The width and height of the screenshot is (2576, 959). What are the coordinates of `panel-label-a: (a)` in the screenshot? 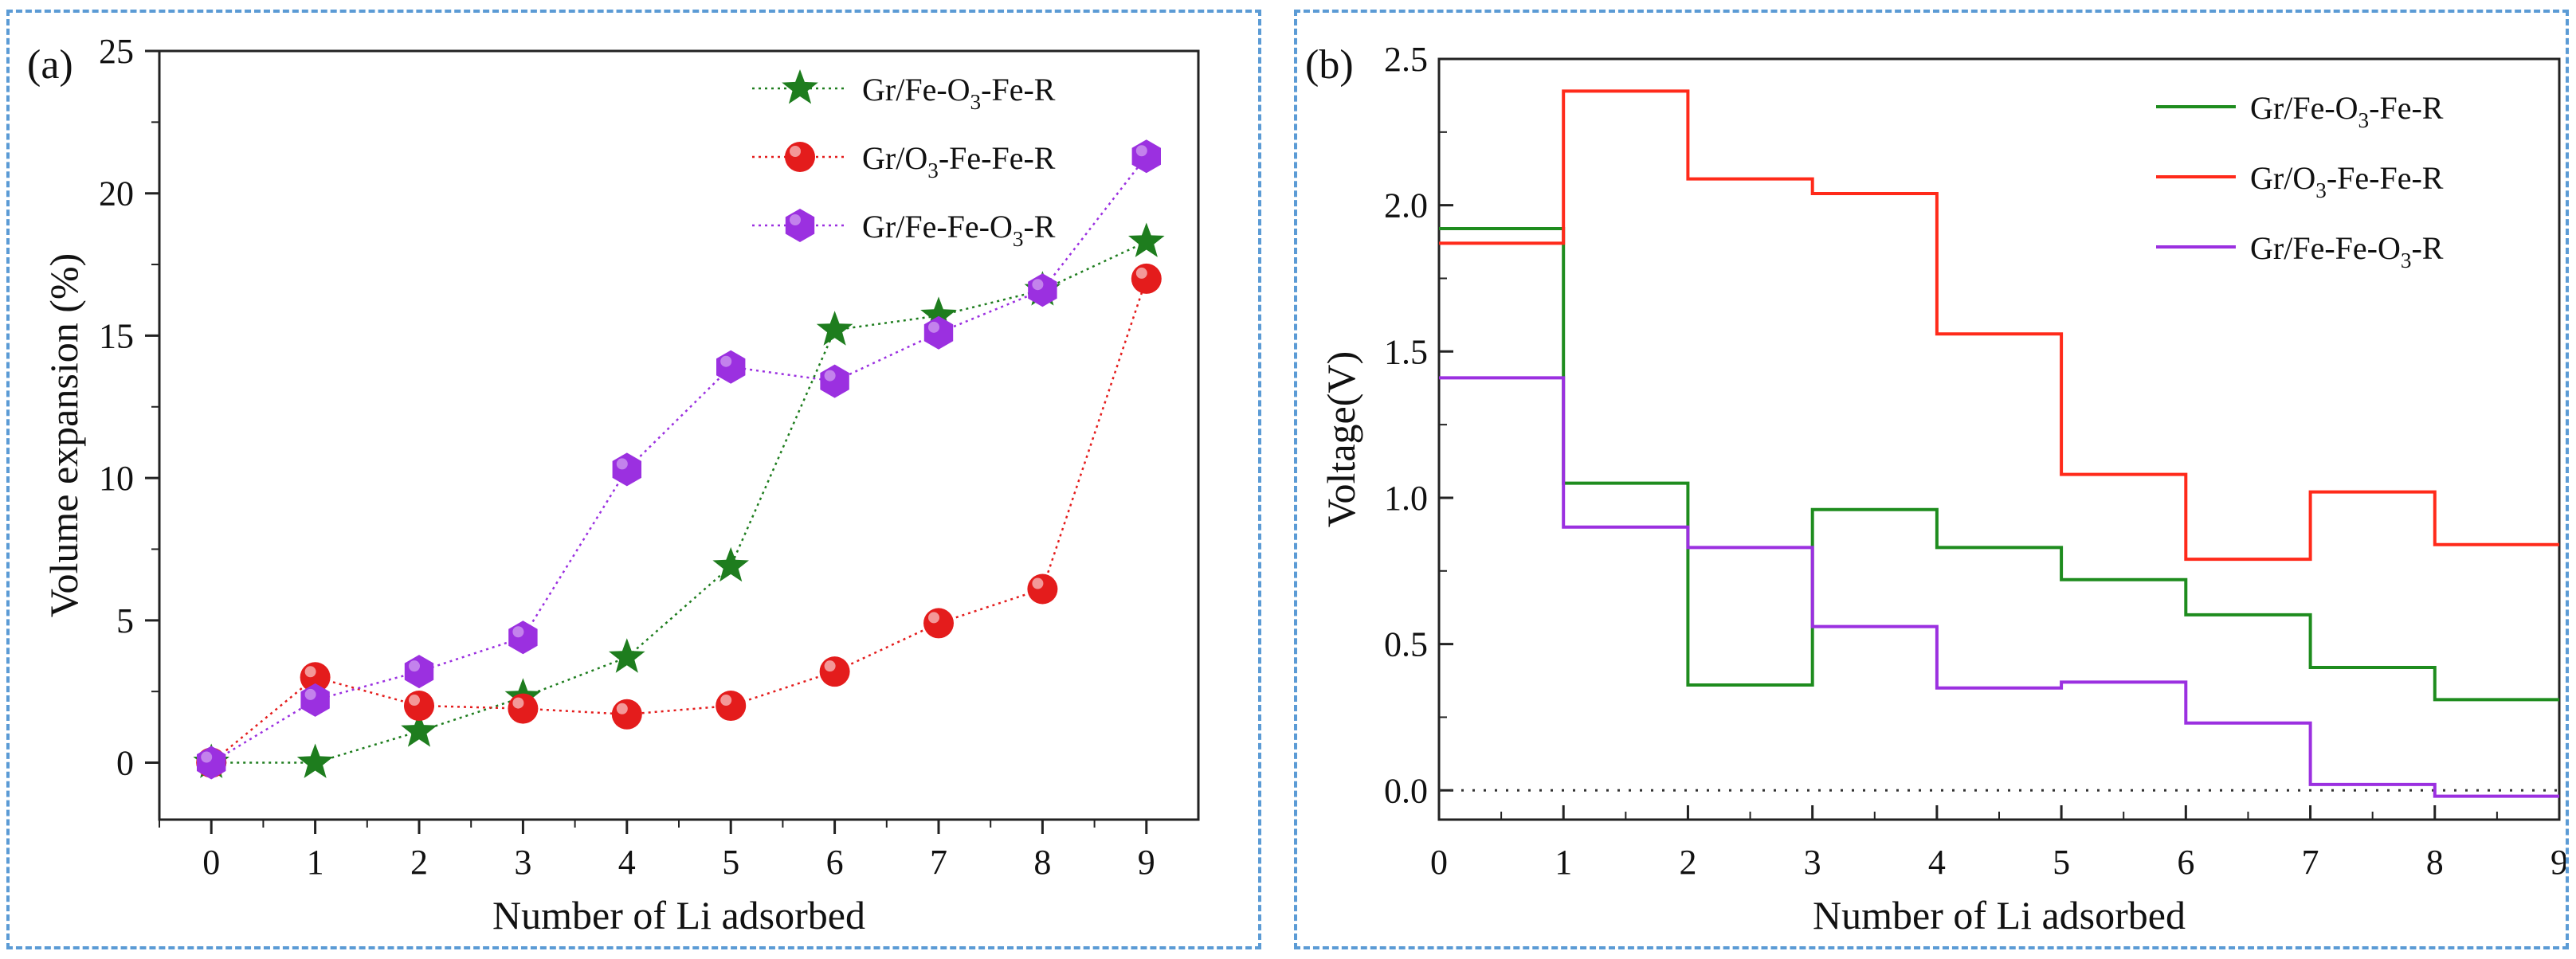 It's located at (50, 65).